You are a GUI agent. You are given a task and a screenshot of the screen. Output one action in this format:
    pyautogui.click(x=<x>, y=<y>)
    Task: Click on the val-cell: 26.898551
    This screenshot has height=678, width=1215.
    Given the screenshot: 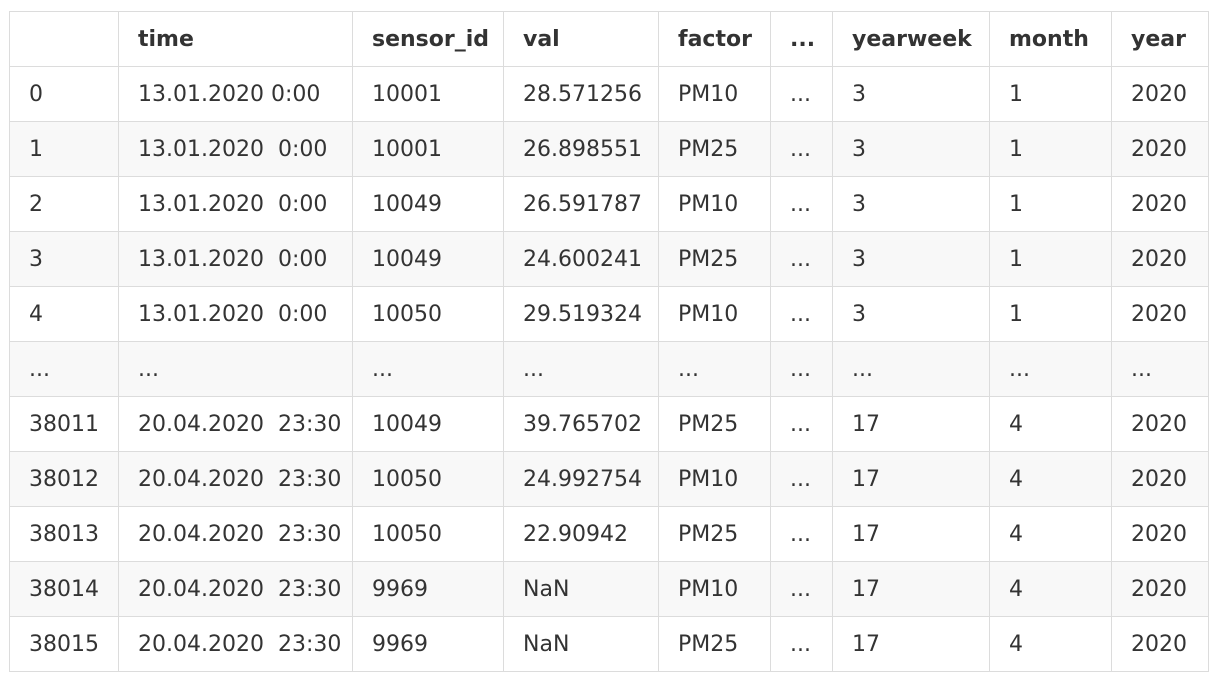 What is the action you would take?
    pyautogui.click(x=581, y=149)
    